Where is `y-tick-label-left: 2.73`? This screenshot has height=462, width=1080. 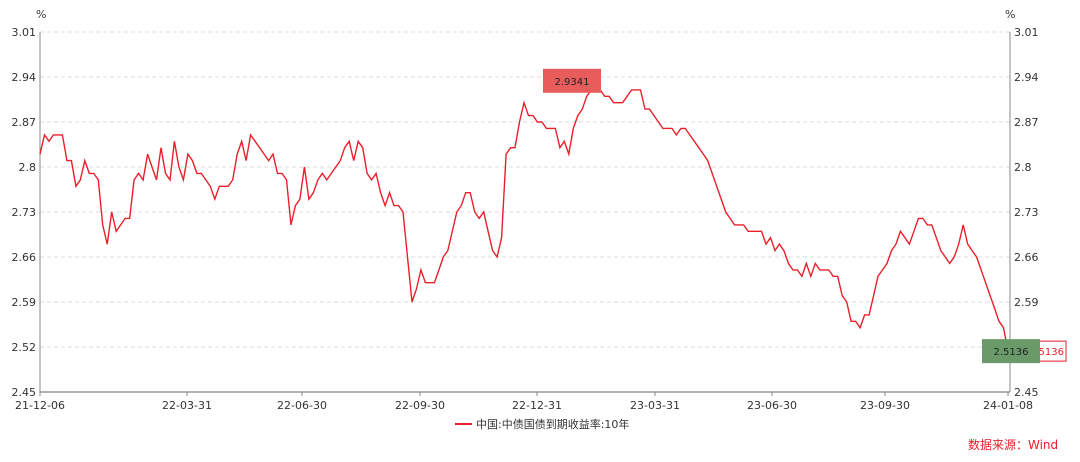 y-tick-label-left: 2.73 is located at coordinates (24, 212).